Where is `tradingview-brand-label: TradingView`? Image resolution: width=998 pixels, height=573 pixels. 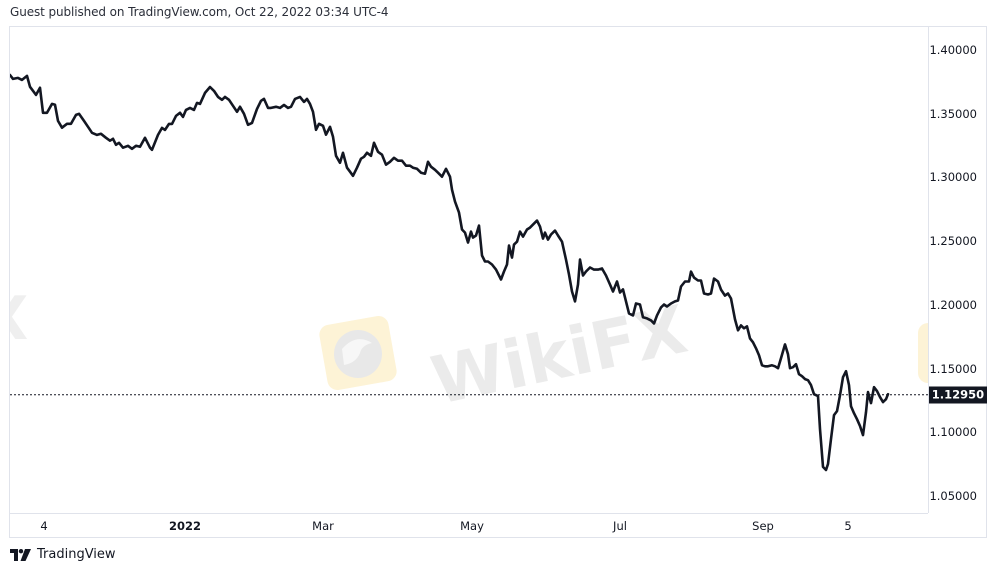
tradingview-brand-label: TradingView is located at coordinates (76, 554).